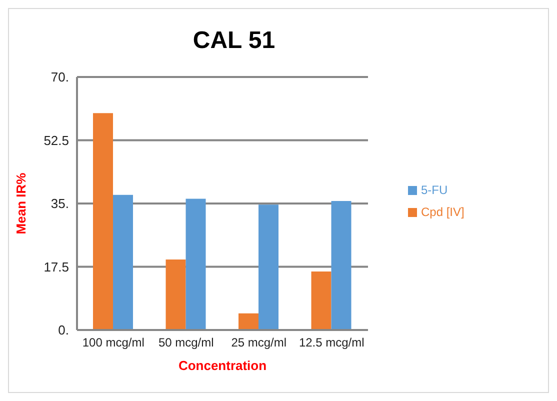 This screenshot has width=557, height=401. I want to click on x-axis-title: Concentration, so click(222, 365).